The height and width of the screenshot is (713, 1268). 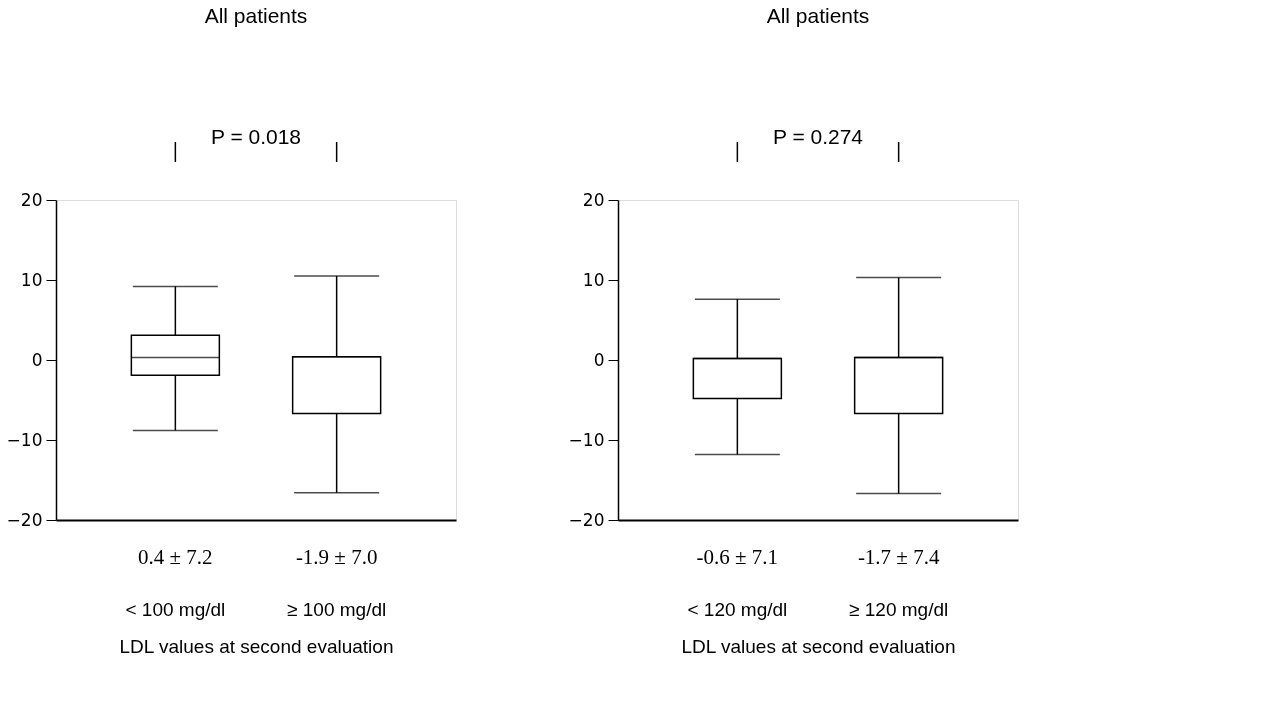 I want to click on text: 0.4 ± 7.2, so click(x=175, y=557).